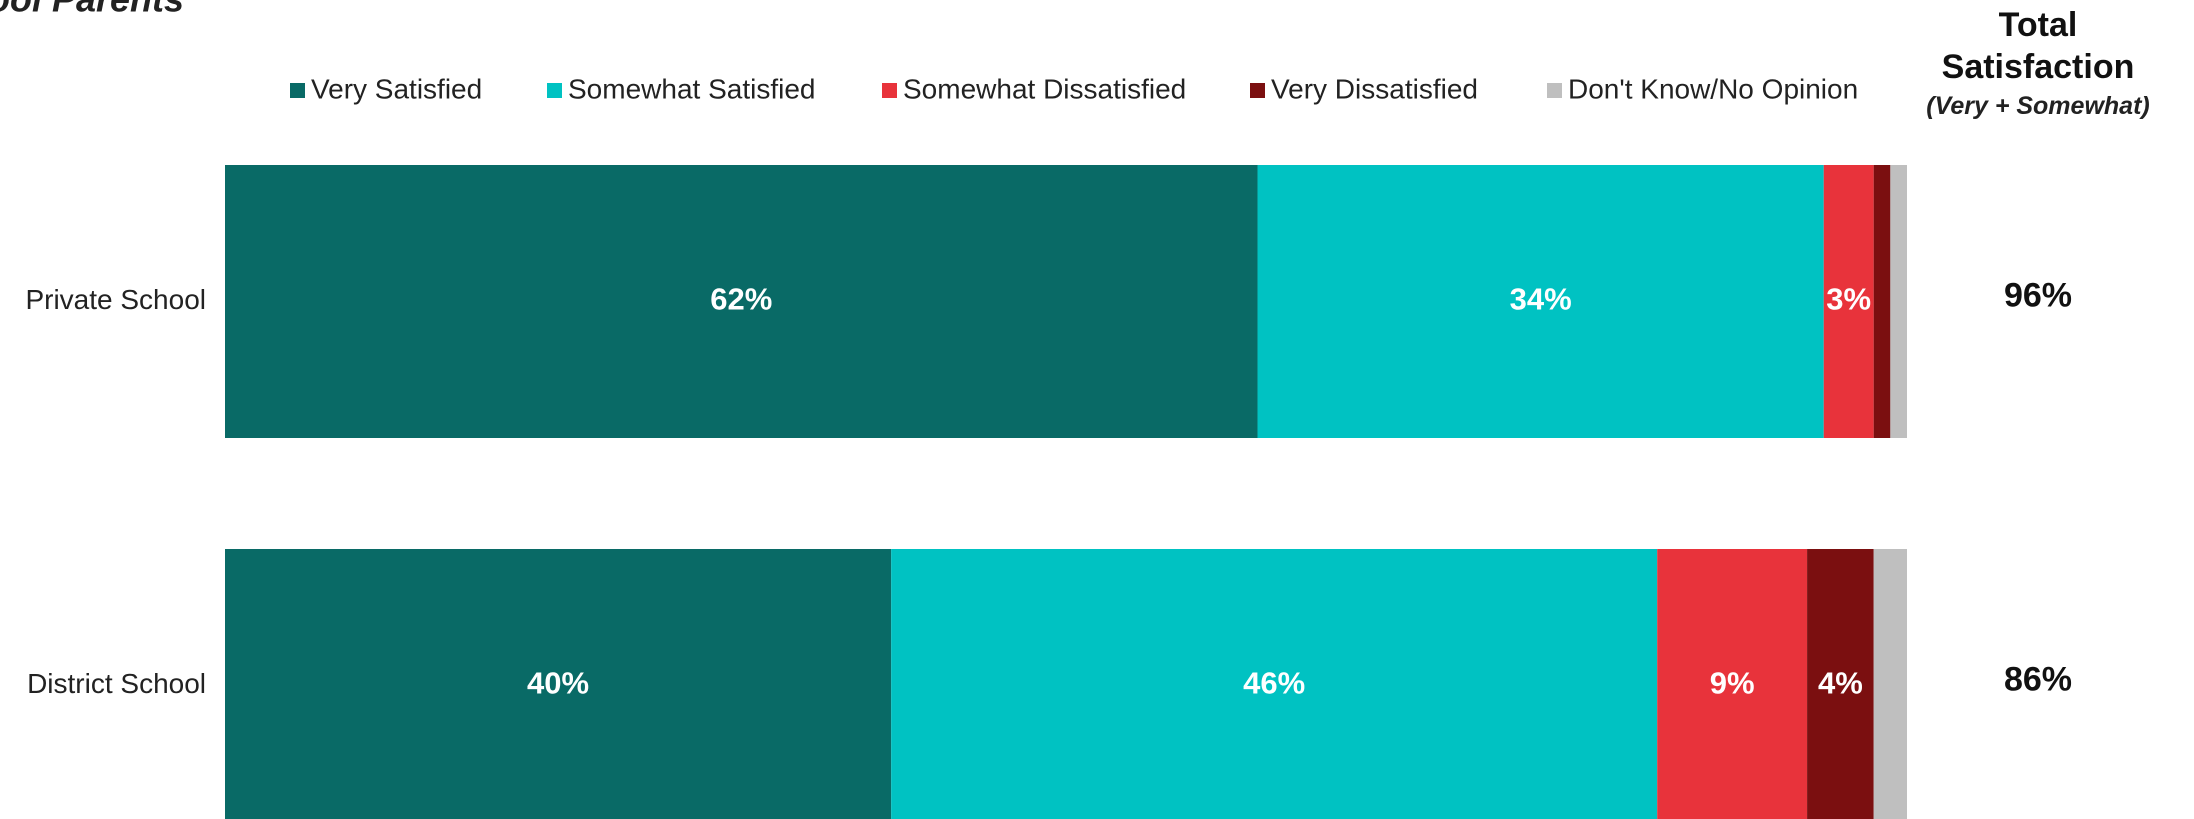  I want to click on value-label: 34%, so click(1541, 299).